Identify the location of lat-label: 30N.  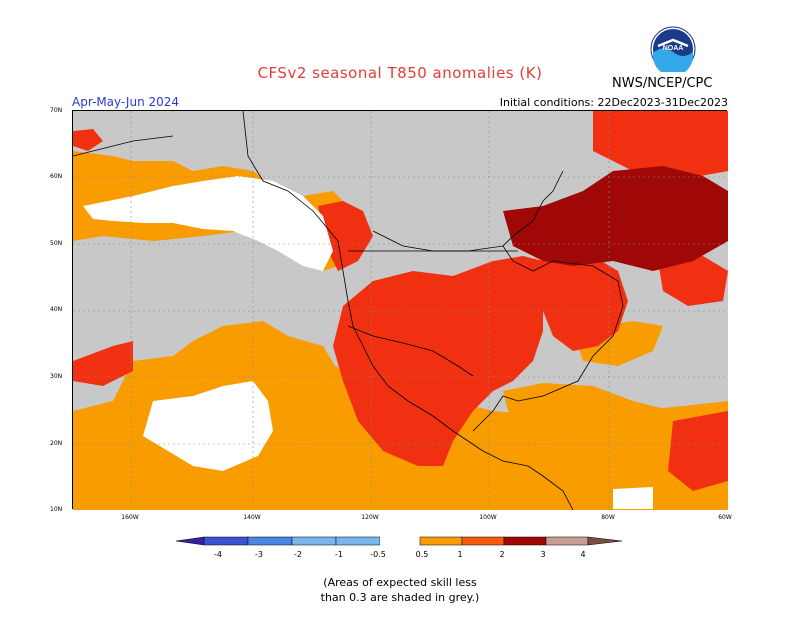
(56, 376).